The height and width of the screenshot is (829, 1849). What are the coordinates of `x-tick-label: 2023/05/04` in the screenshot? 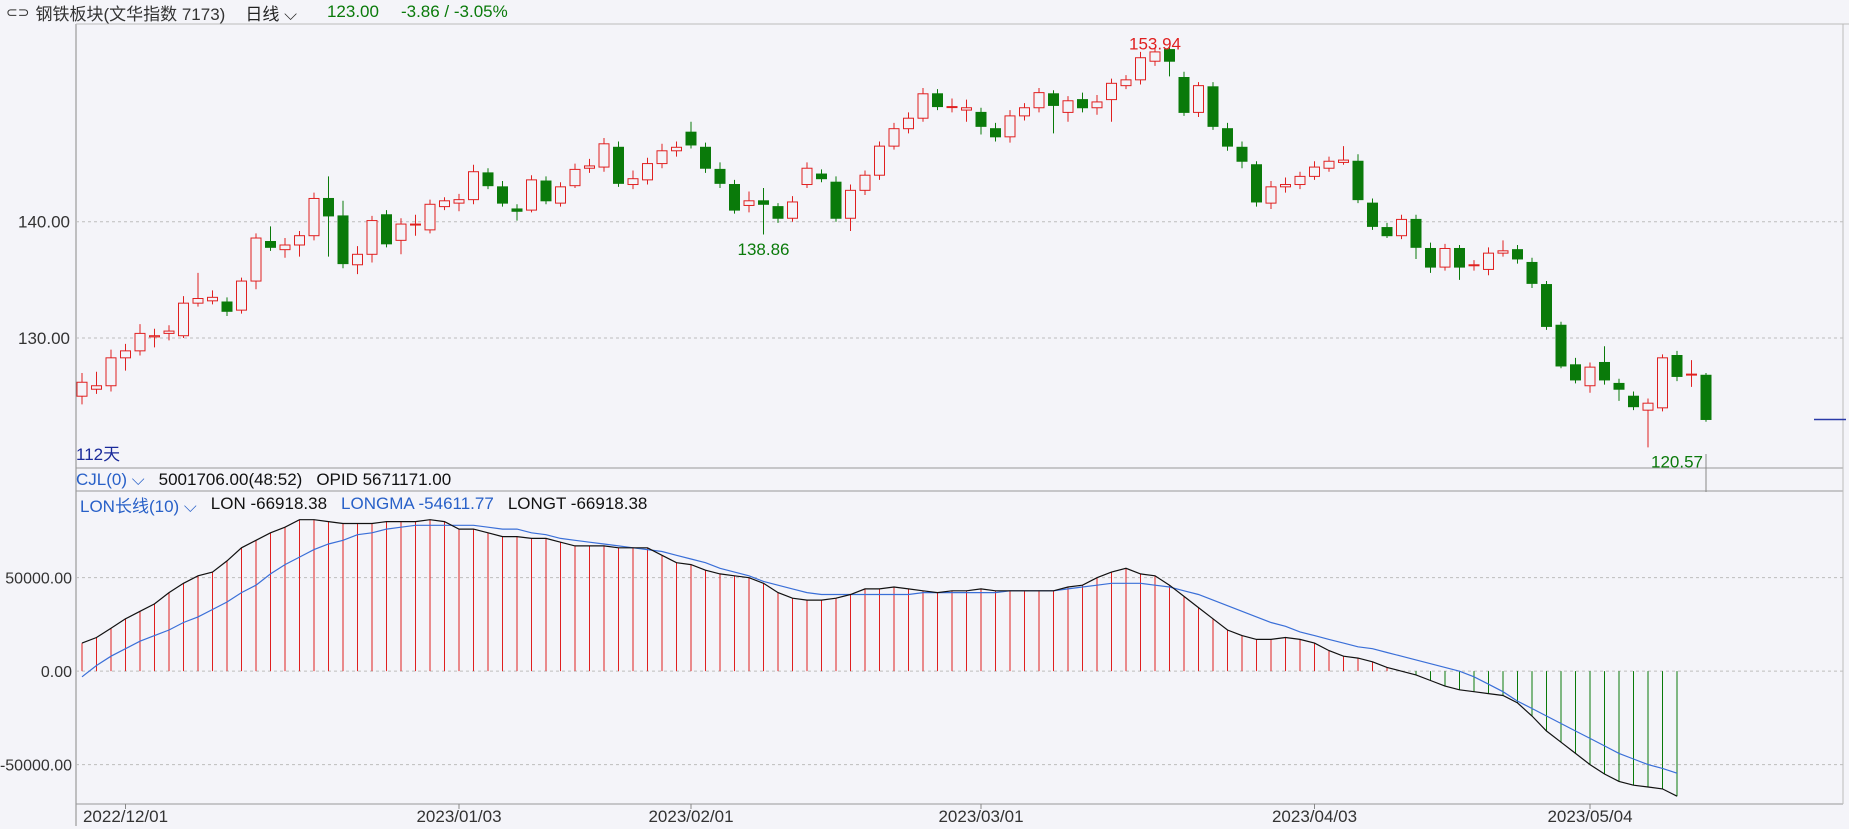 It's located at (1589, 816).